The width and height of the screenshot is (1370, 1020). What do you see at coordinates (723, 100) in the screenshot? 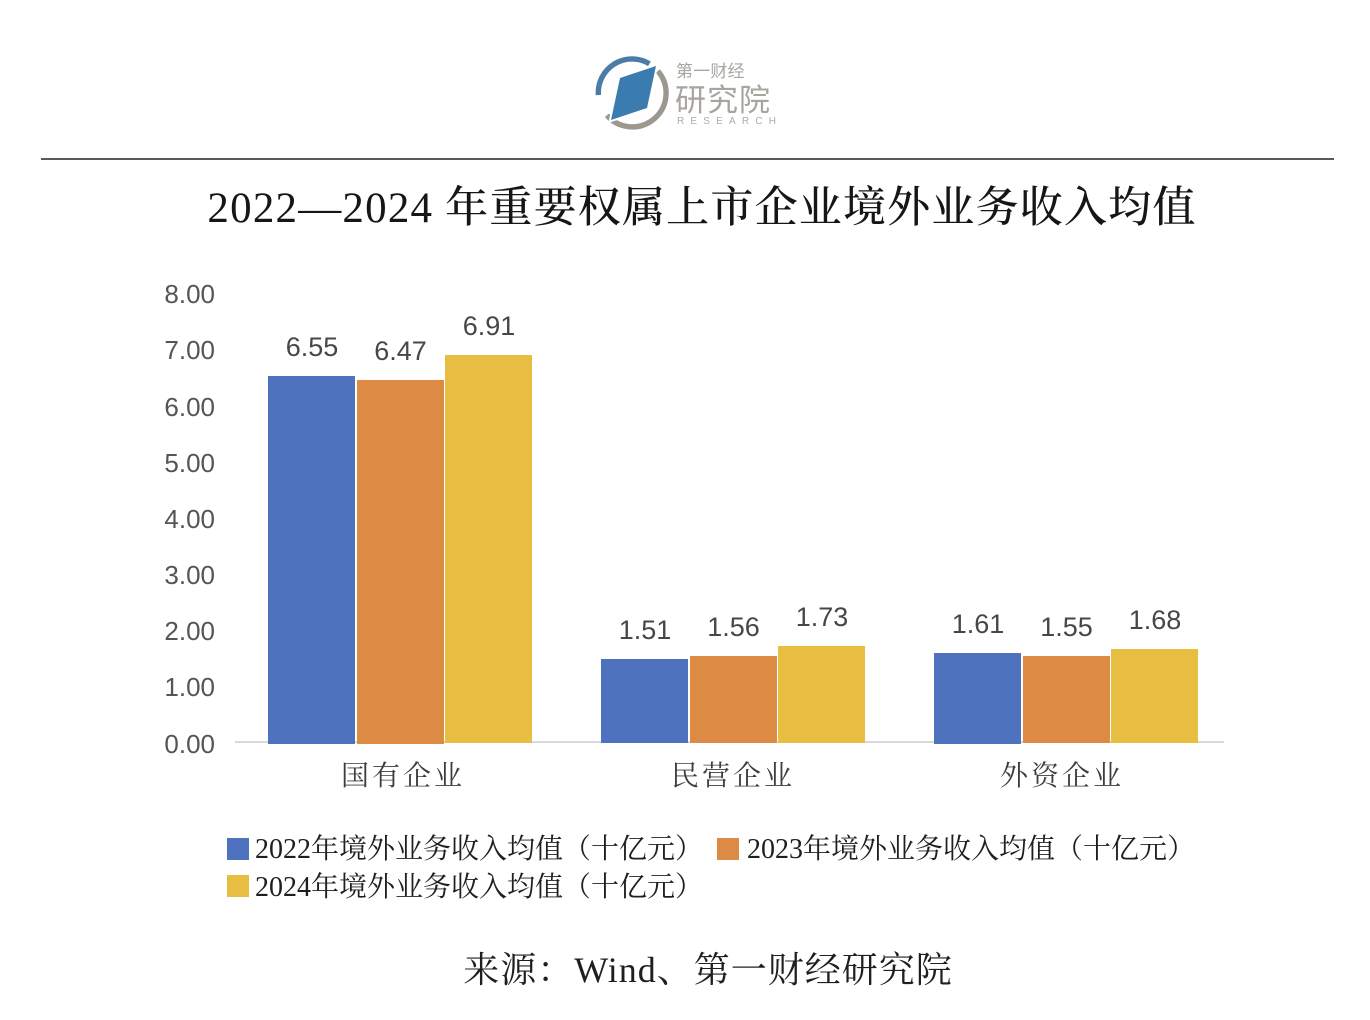
I see `svg-text: 研究院` at bounding box center [723, 100].